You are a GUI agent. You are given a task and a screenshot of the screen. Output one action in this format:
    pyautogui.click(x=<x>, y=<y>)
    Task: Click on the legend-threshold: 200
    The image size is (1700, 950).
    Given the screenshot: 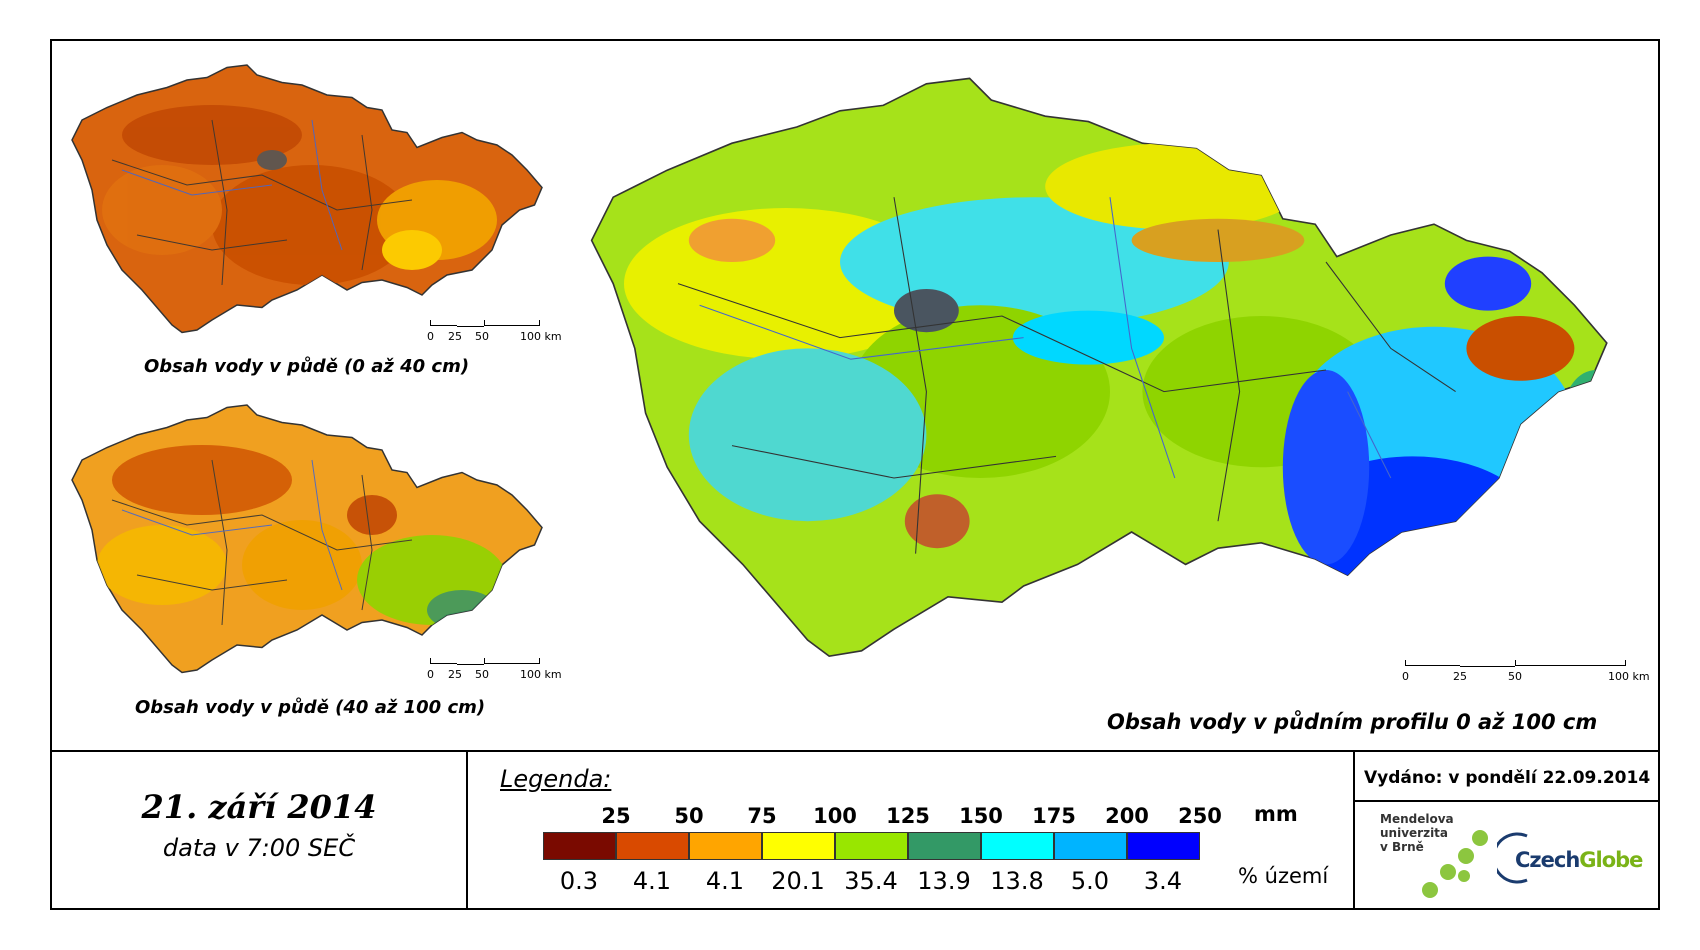 What is the action you would take?
    pyautogui.click(x=1127, y=816)
    